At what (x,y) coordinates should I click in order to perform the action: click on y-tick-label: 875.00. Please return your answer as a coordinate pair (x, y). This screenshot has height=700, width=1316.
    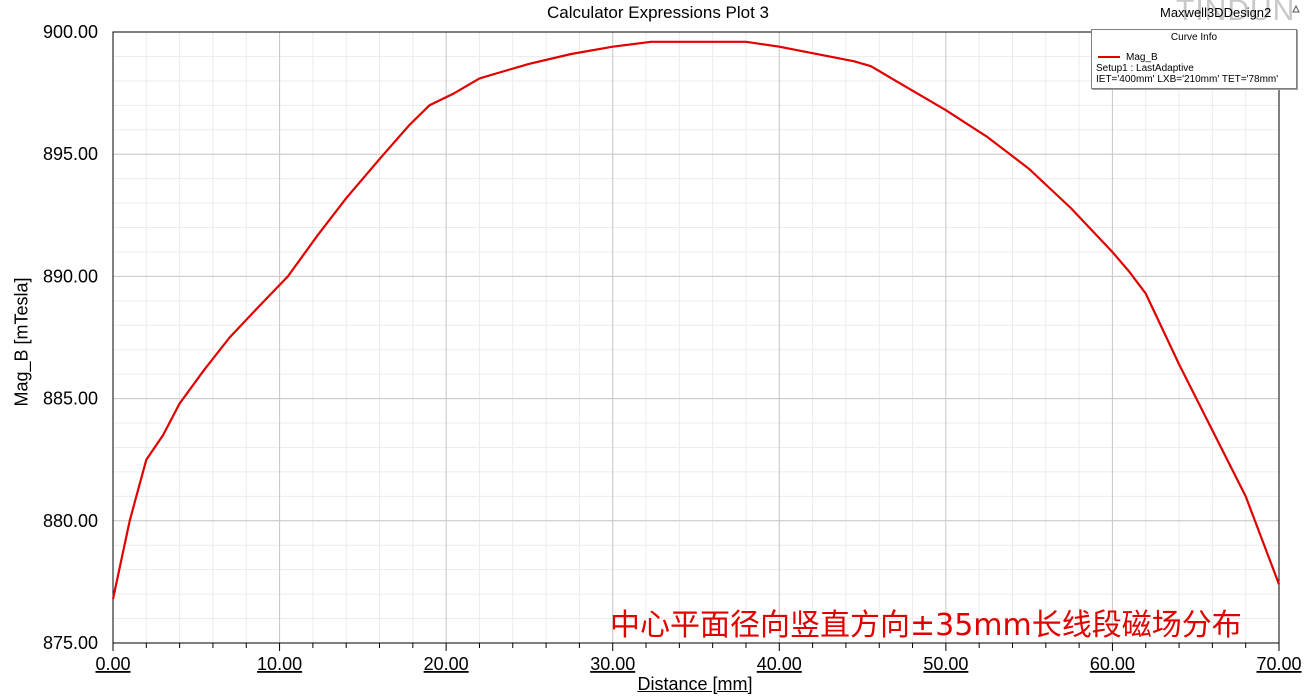
    Looking at the image, I should click on (70, 643).